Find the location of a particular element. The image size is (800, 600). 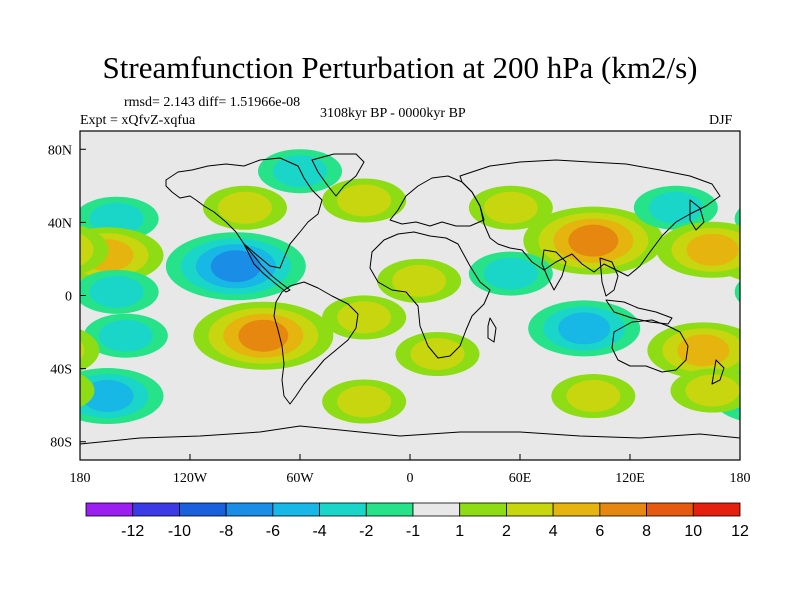

coast-australia is located at coordinates (650, 346).